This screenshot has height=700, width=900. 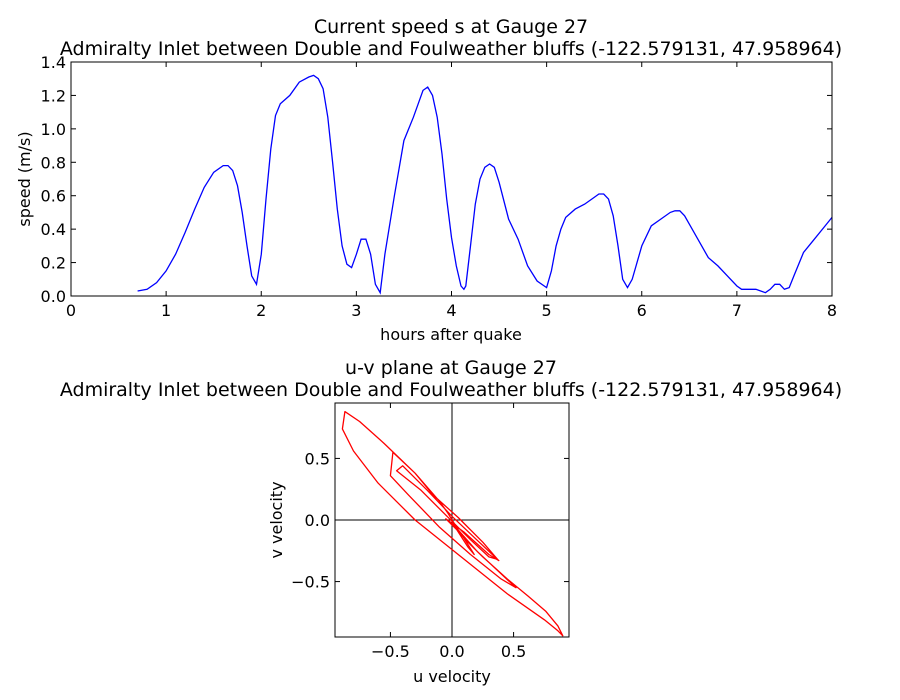 What do you see at coordinates (53, 129) in the screenshot?
I see `speed-ytick-label: 1.0` at bounding box center [53, 129].